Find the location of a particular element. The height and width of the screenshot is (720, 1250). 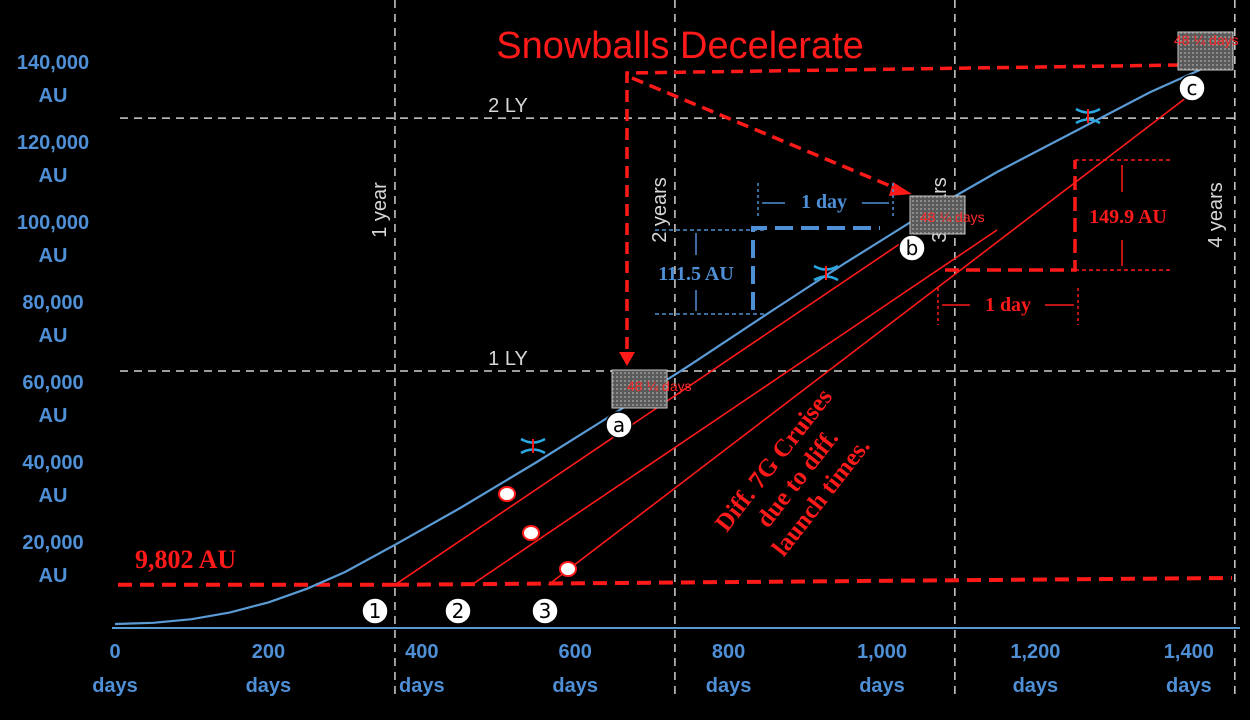

x-tick-label: 0 is located at coordinates (114, 652).